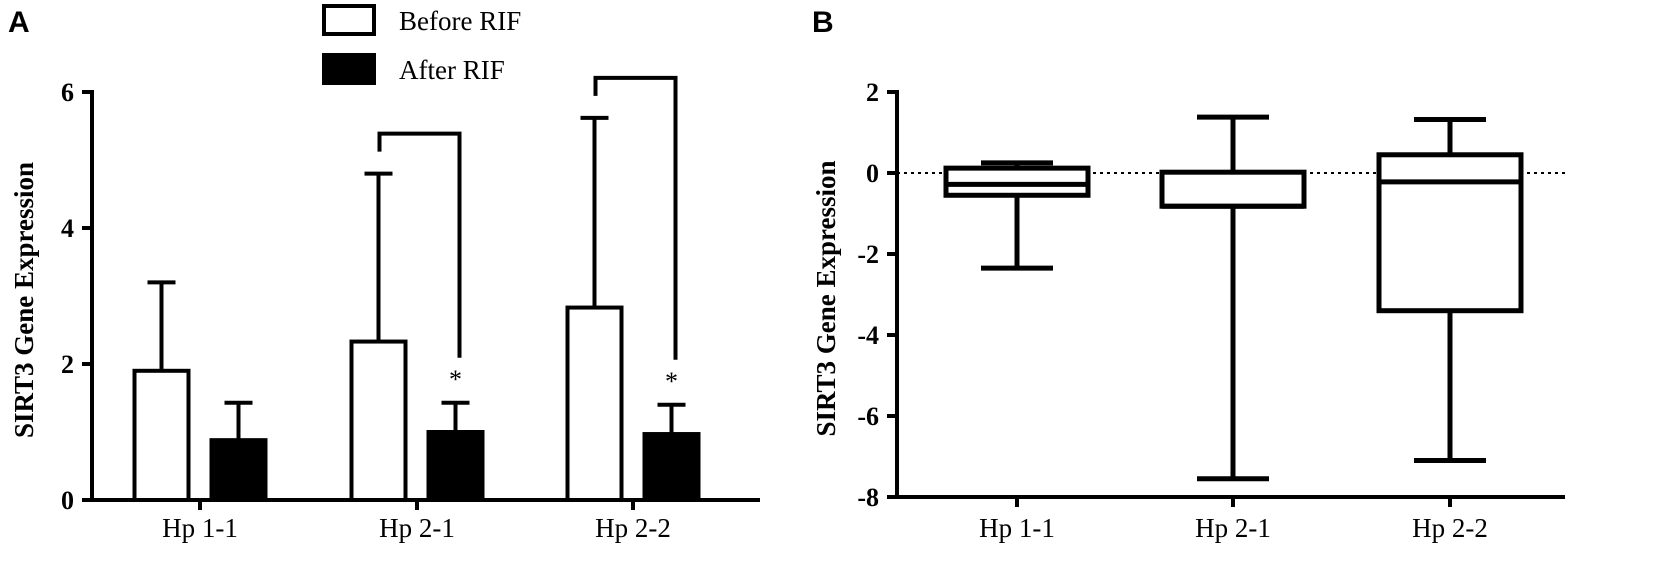  What do you see at coordinates (868, 254) in the screenshot?
I see `panel-b-y-tick-label: -2` at bounding box center [868, 254].